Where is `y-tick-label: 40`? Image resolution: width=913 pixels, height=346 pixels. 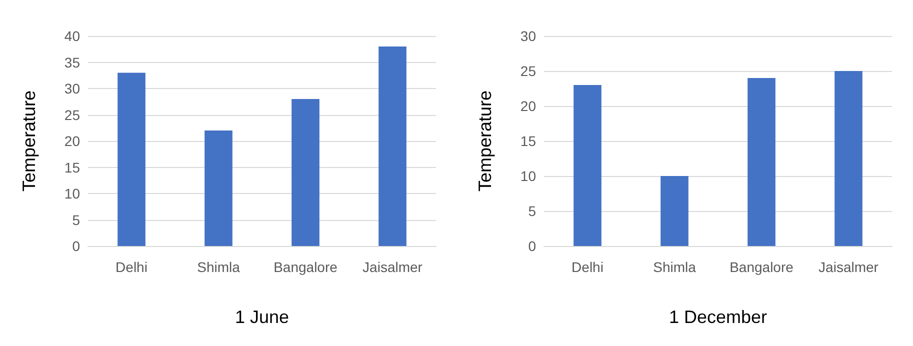
y-tick-label: 40 is located at coordinates (72, 36).